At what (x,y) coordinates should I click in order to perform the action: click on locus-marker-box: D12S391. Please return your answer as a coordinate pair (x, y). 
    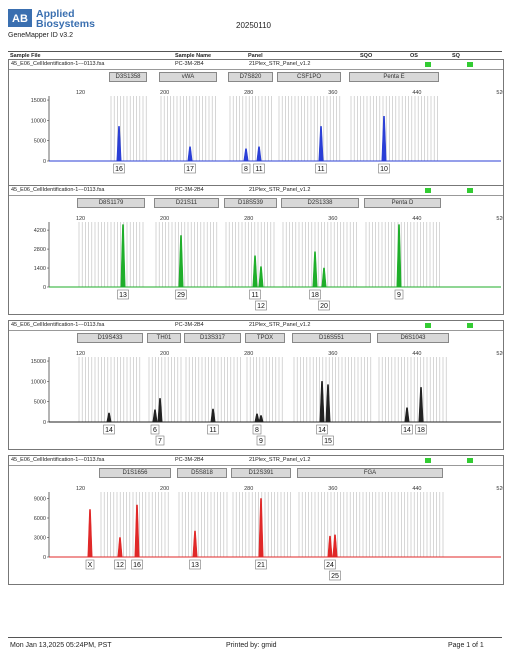
    Looking at the image, I should click on (261, 473).